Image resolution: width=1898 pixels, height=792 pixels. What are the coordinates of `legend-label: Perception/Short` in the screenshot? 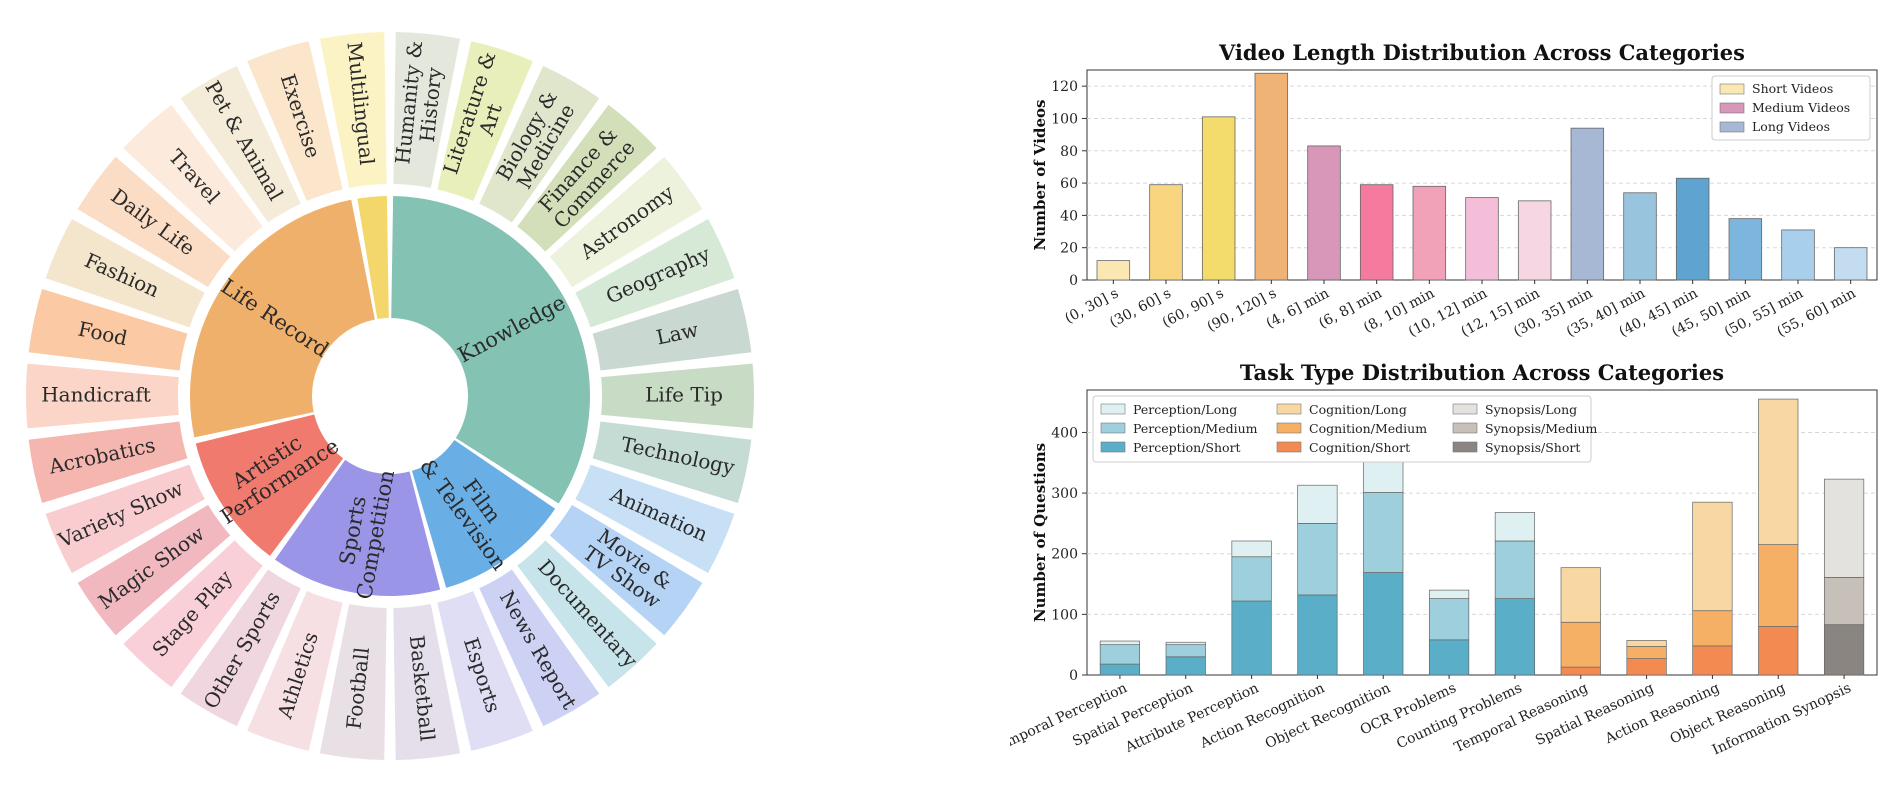 It's located at (1187, 447).